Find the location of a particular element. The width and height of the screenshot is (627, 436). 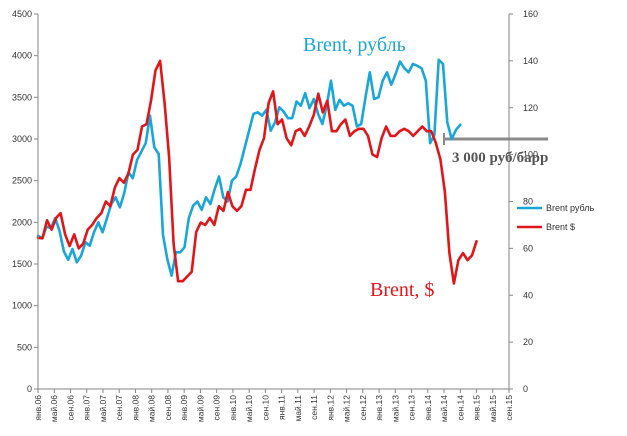

x-tick-label: май.08 is located at coordinates (152, 408).